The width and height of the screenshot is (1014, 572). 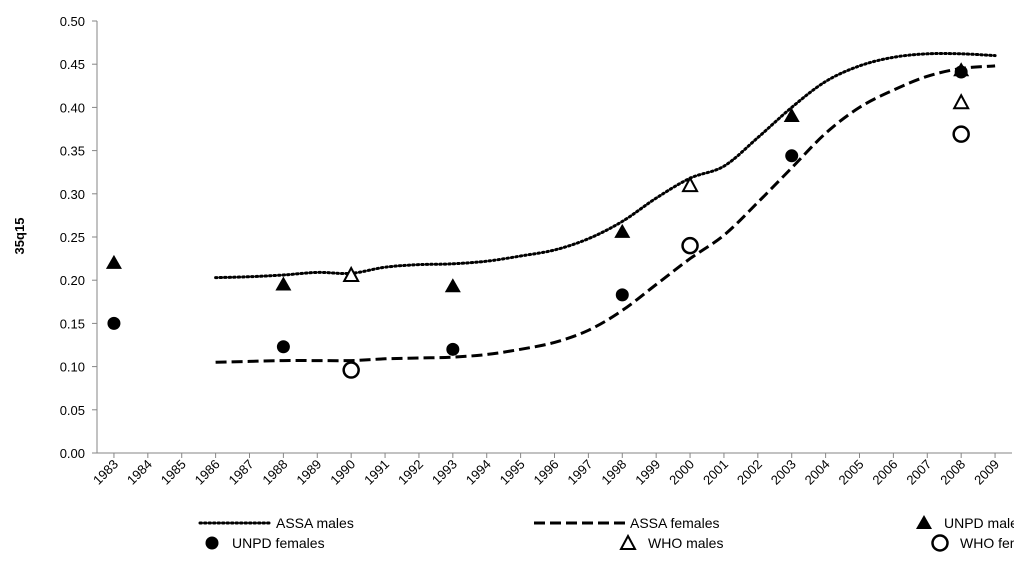 I want to click on x-tick-label: 1984, so click(x=139, y=472).